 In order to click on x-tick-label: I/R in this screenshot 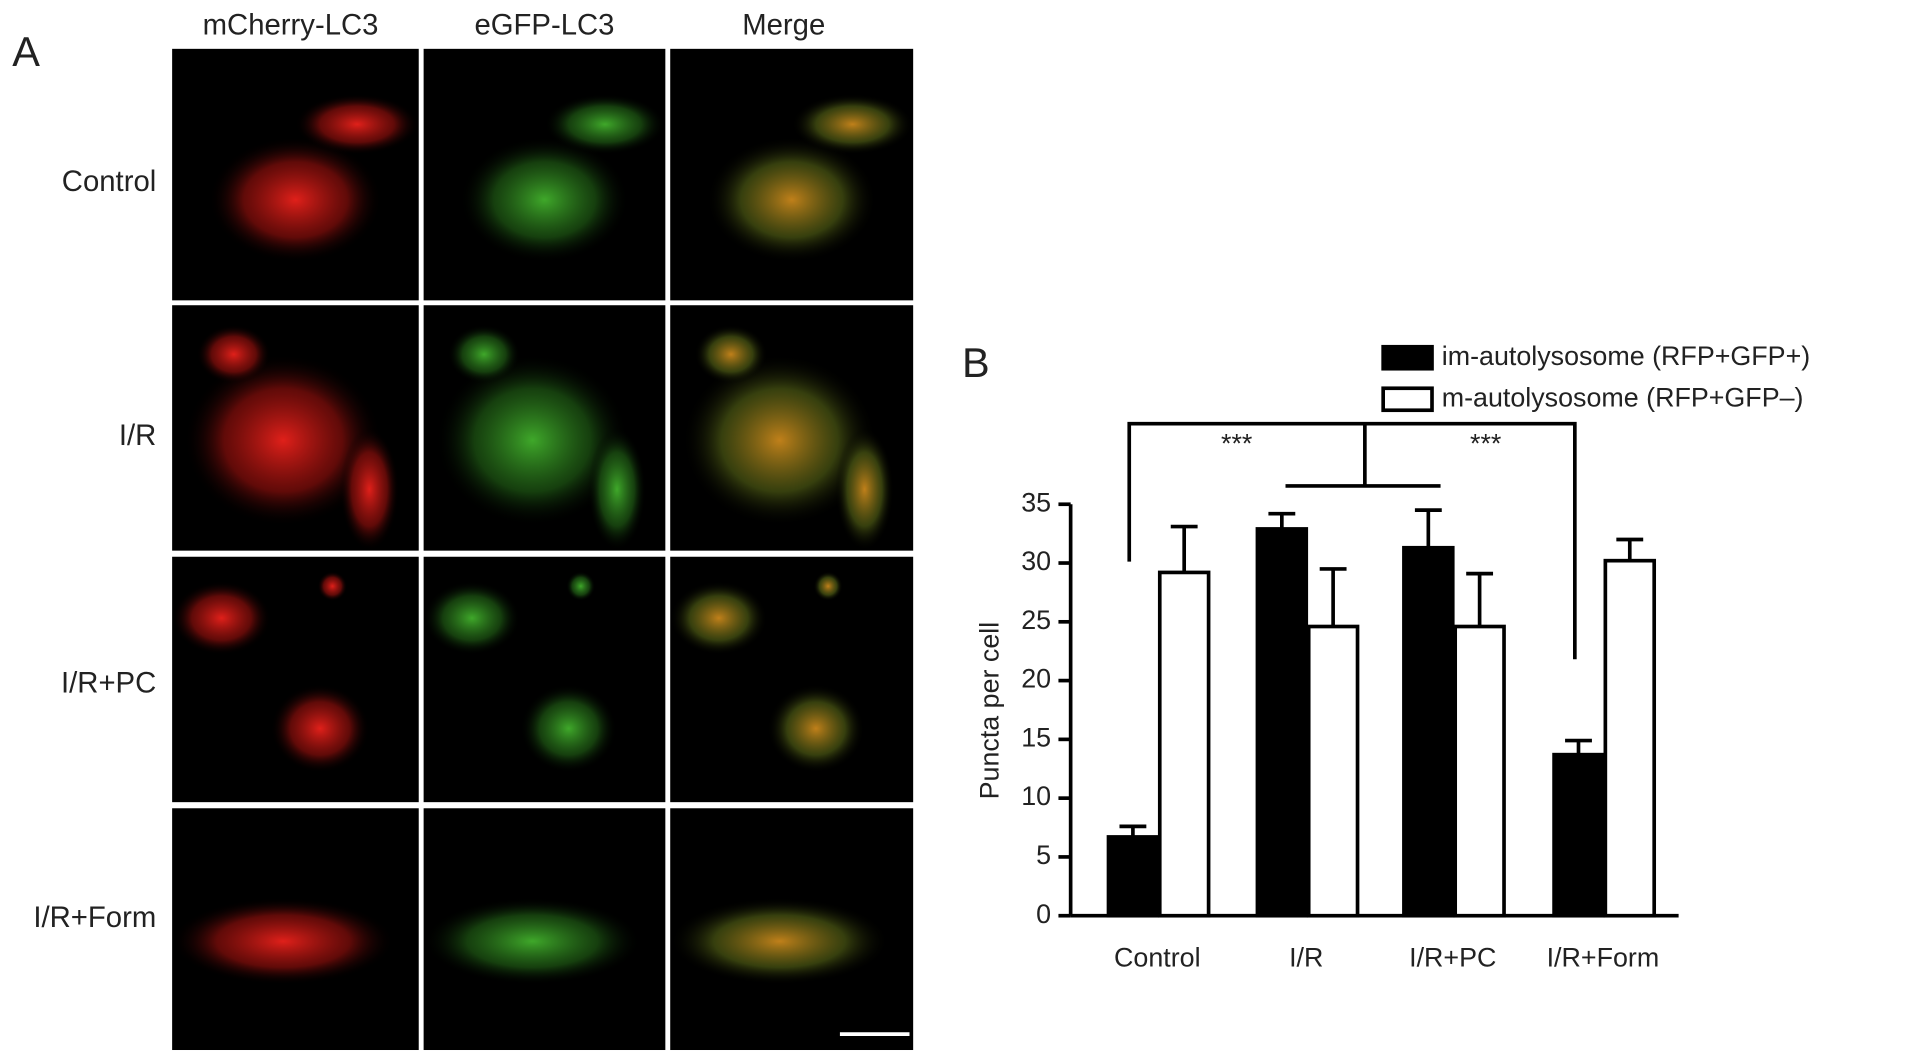, I will do `click(1306, 958)`.